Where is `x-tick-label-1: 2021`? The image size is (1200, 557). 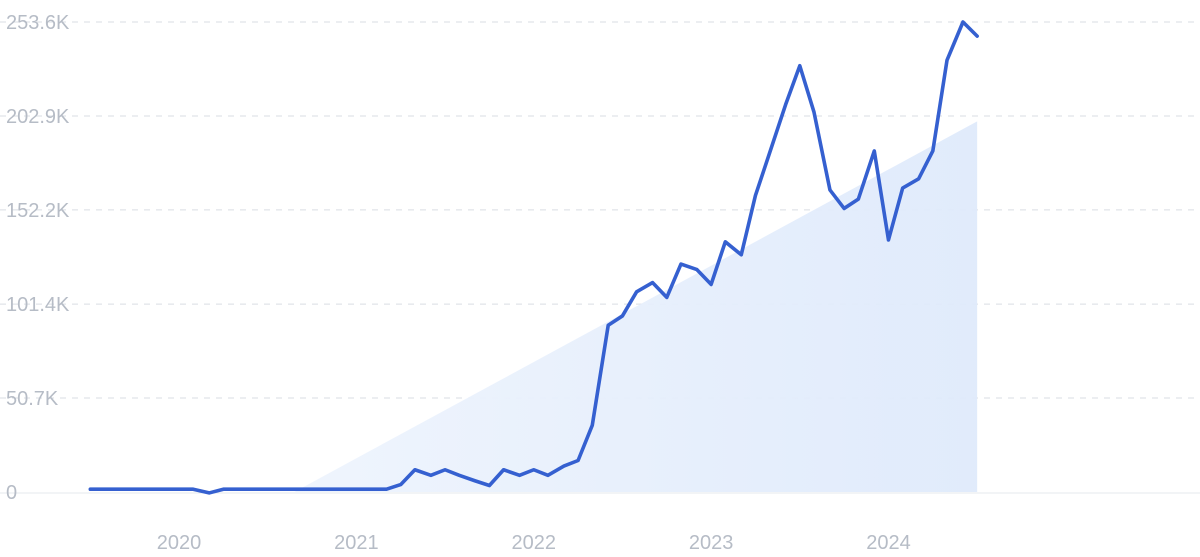 x-tick-label-1: 2021 is located at coordinates (356, 543).